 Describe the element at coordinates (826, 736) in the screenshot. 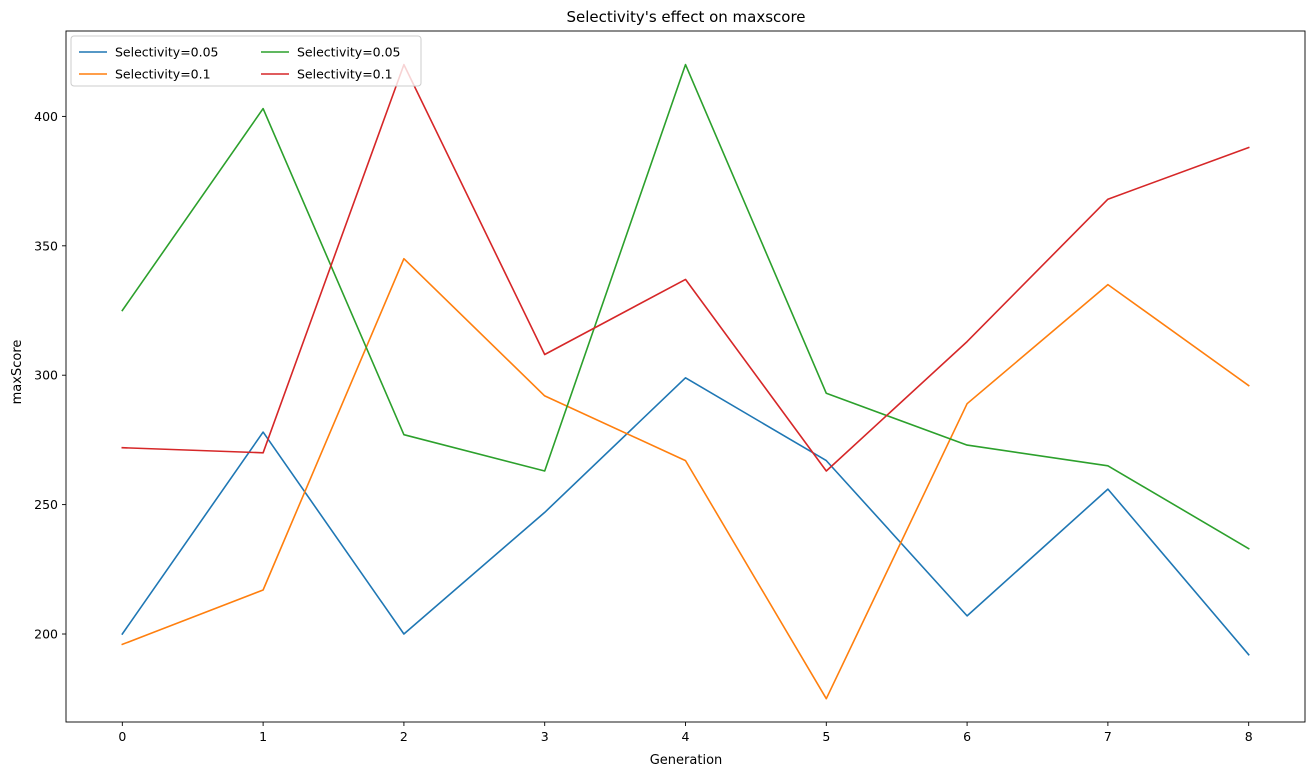

I see `x-tick-label-5: 5` at that location.